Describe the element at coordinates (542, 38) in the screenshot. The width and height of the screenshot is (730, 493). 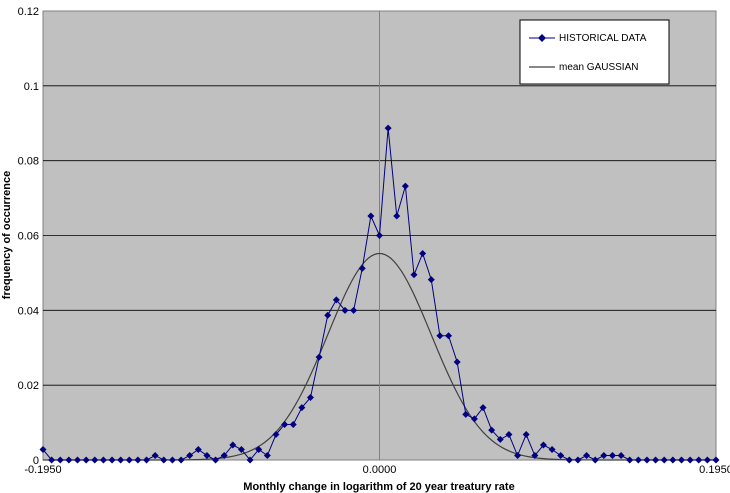
I see `legend-marker-historical-data` at that location.